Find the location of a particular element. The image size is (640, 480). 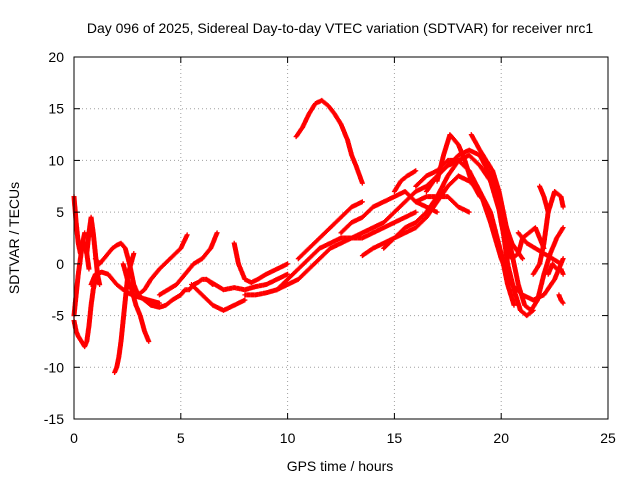

x-axis-label: GPS time / hours is located at coordinates (340, 466).